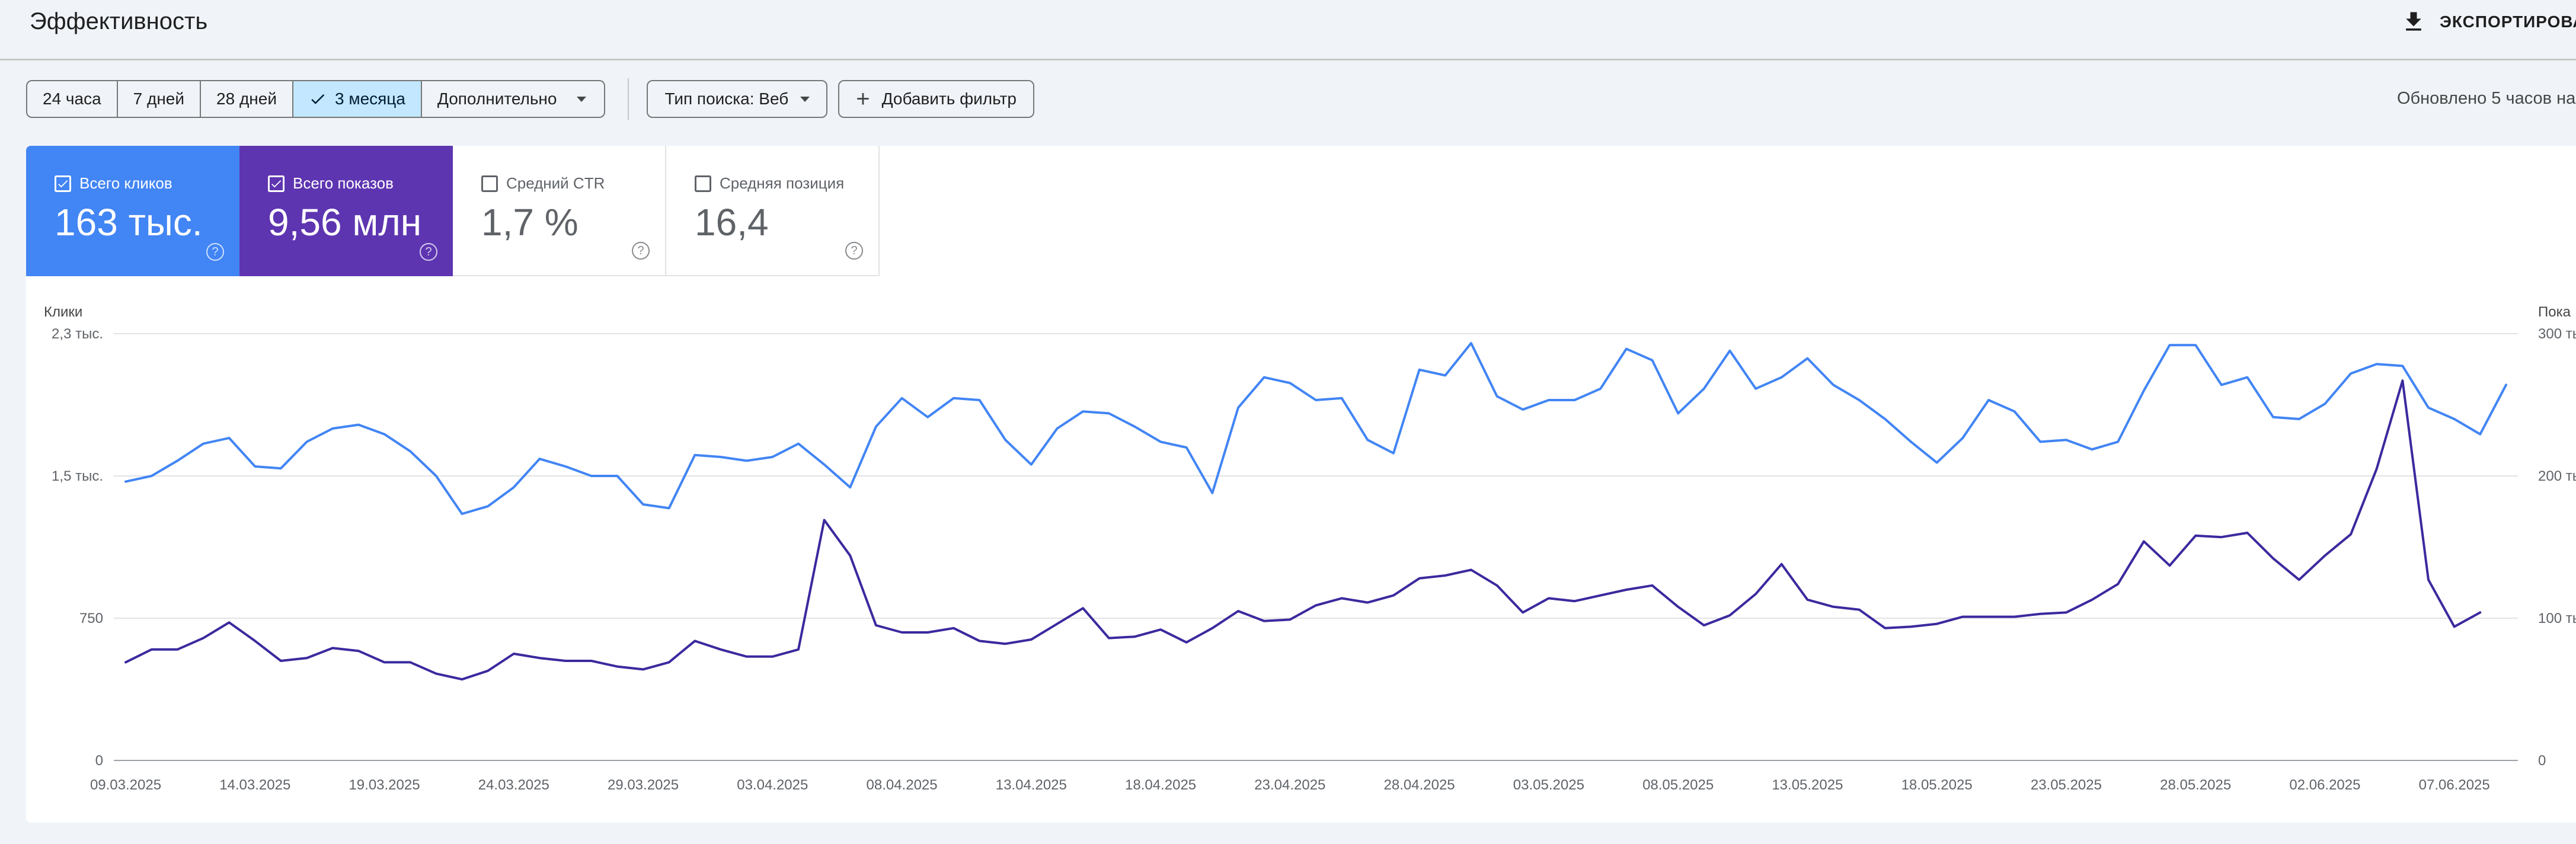 Image resolution: width=2576 pixels, height=844 pixels. What do you see at coordinates (530, 222) in the screenshot?
I see `metric-ctr-value: 1,7 %` at bounding box center [530, 222].